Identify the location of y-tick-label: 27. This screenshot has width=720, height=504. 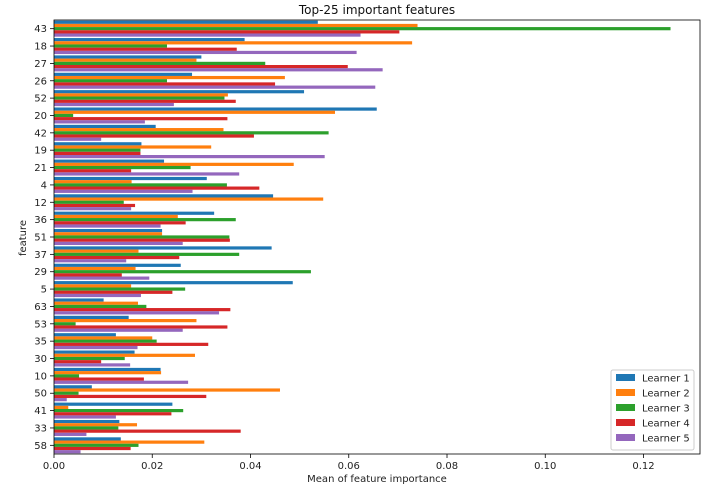
(40, 64).